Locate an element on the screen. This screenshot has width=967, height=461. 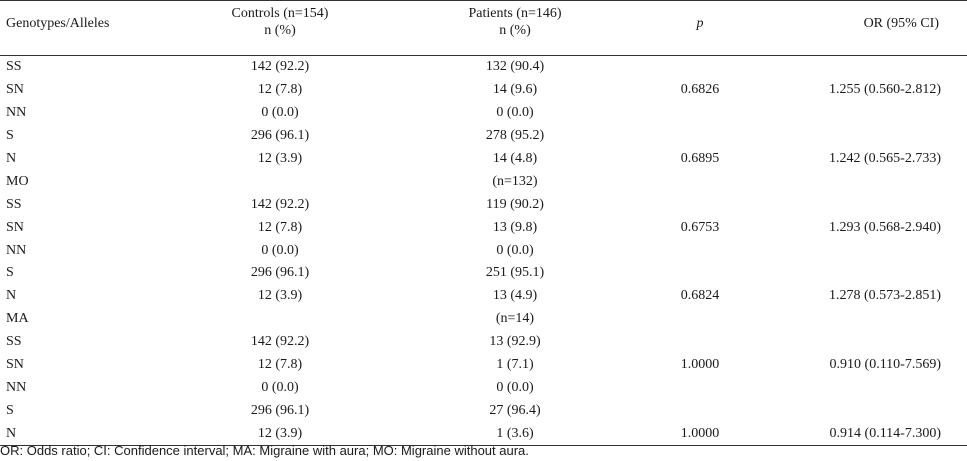
header-patients-unit: n (%) is located at coordinates (515, 30).